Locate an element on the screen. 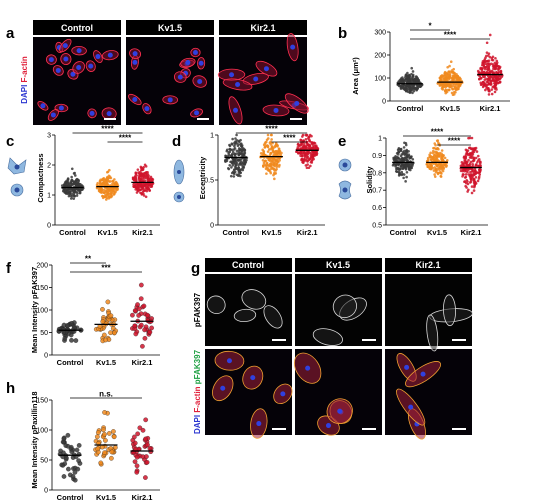 The height and width of the screenshot is (504, 539). y-tick-label: 0.8 is located at coordinates (377, 173).